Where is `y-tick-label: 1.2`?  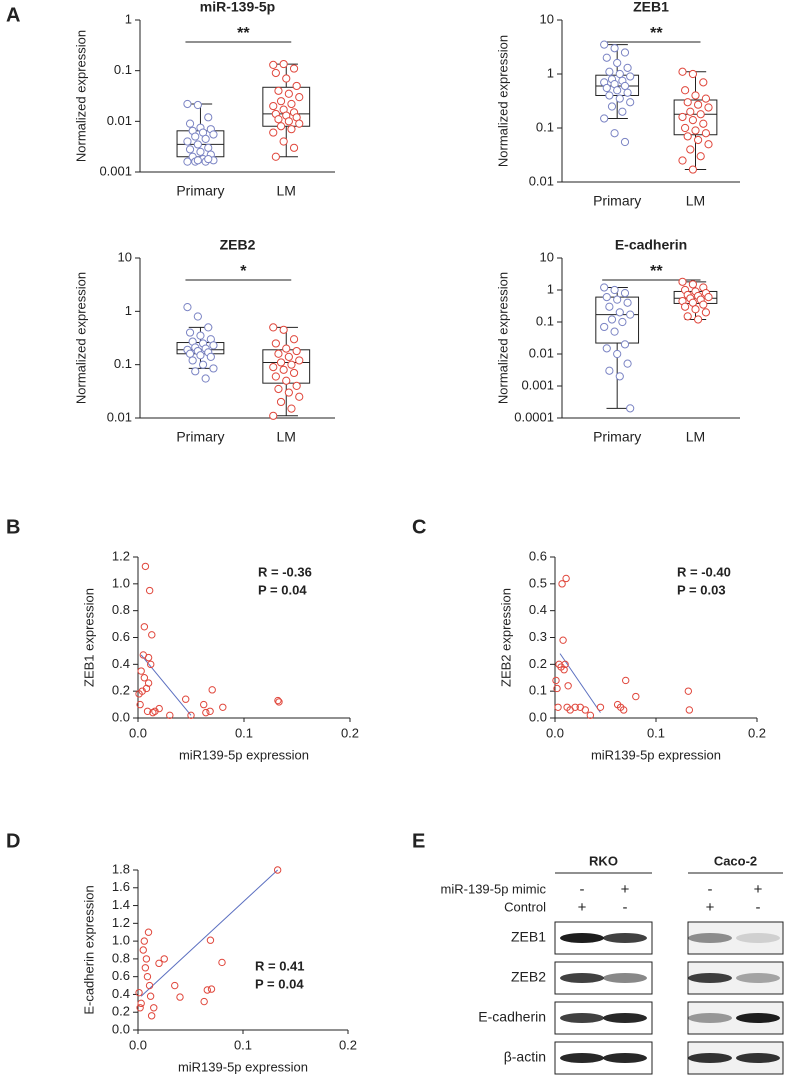 y-tick-label: 1.2 is located at coordinates (121, 922).